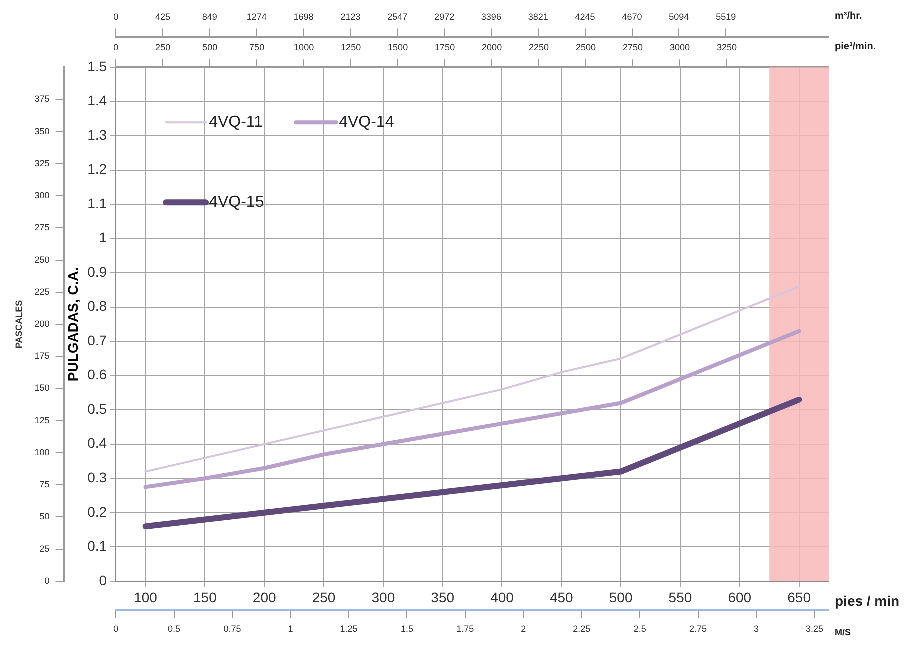  What do you see at coordinates (291, 629) in the screenshot?
I see `text: 1` at bounding box center [291, 629].